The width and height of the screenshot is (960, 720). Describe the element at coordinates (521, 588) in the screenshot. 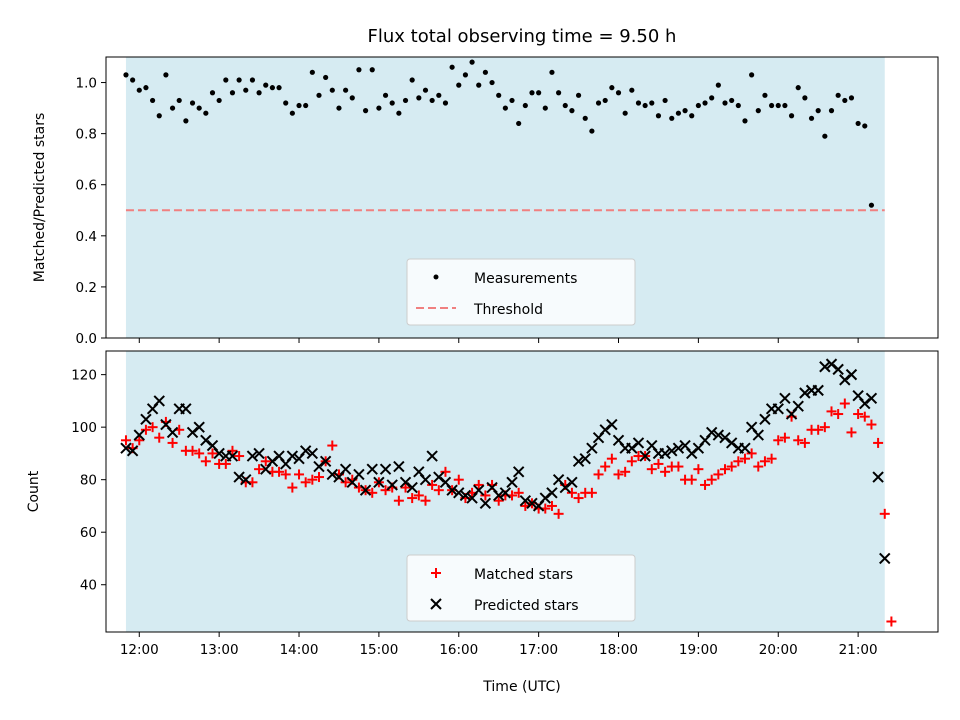

I see `legend: Matched stars Predicted stars` at that location.